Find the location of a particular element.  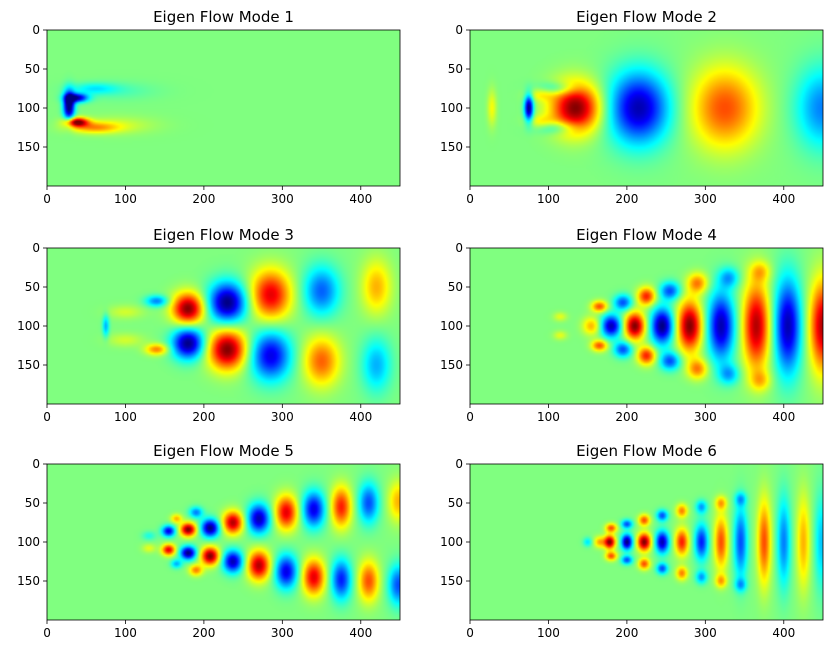

plot-title: Eigen Flow Mode 2 is located at coordinates (646, 17).